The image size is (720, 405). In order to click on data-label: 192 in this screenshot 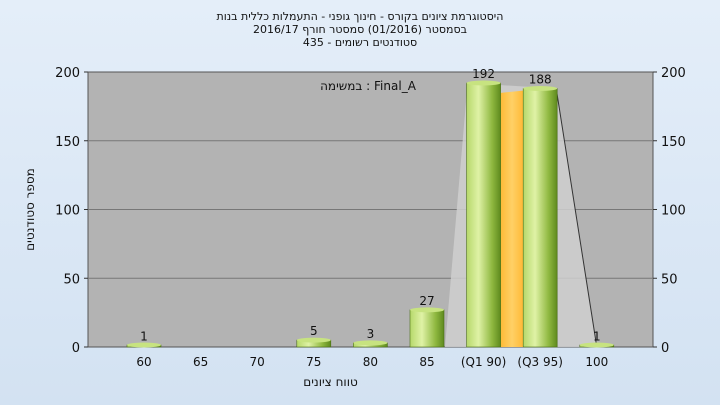, I will do `click(483, 74)`.